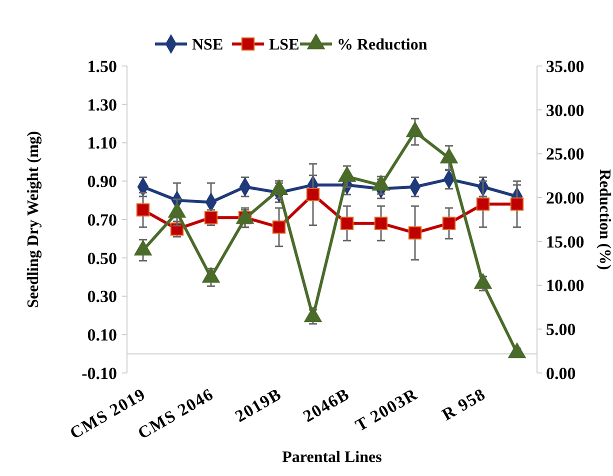  Describe the element at coordinates (102, 66) in the screenshot. I see `y-tick-label: 1.50` at that location.